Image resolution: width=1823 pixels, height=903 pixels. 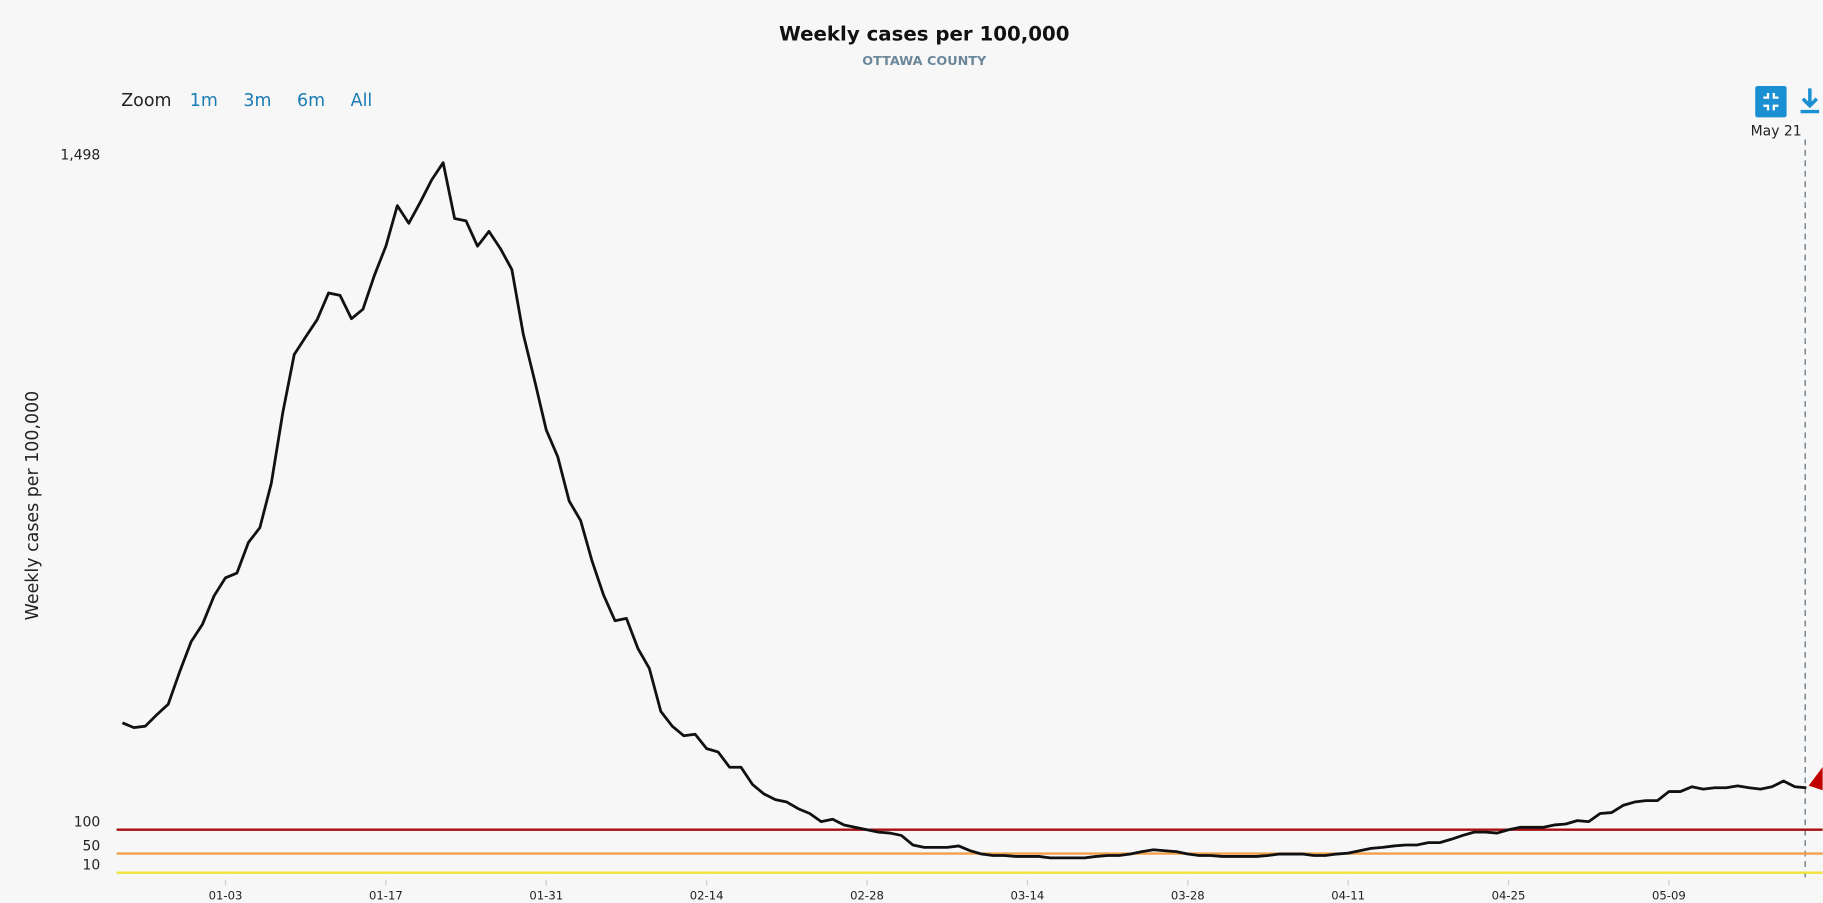 I want to click on x-tick-label: 01-03, so click(x=226, y=896).